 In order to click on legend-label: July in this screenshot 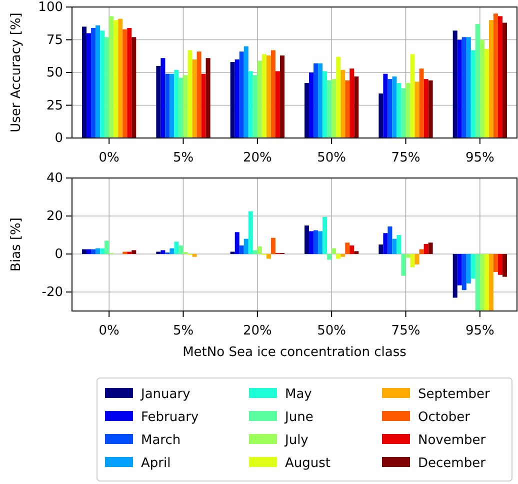, I will do `click(296, 440)`.